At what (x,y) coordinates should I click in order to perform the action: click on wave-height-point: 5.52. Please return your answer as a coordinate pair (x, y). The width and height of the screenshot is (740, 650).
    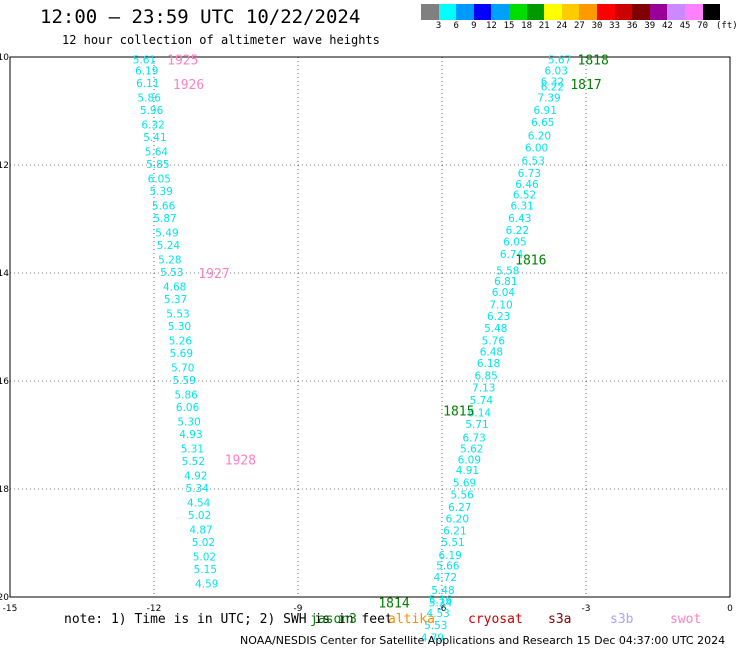
    Looking at the image, I should click on (193, 462).